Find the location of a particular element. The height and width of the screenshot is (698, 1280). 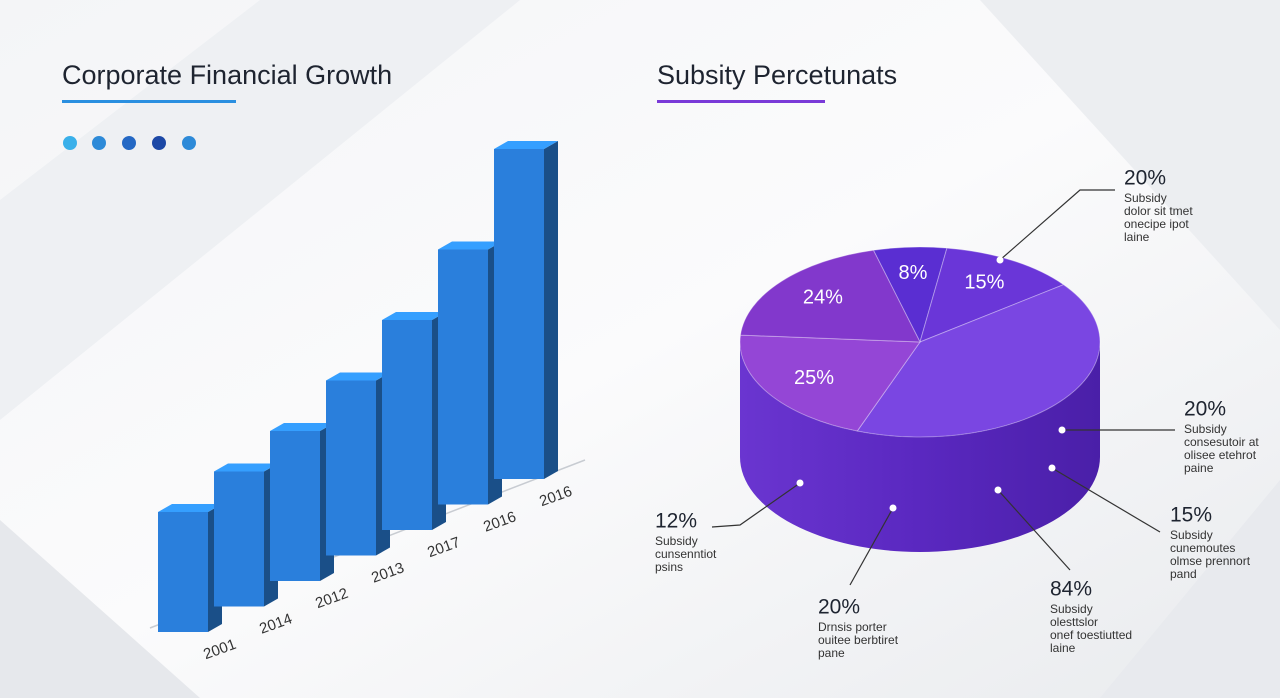

slice-label: 15% is located at coordinates (984, 282).